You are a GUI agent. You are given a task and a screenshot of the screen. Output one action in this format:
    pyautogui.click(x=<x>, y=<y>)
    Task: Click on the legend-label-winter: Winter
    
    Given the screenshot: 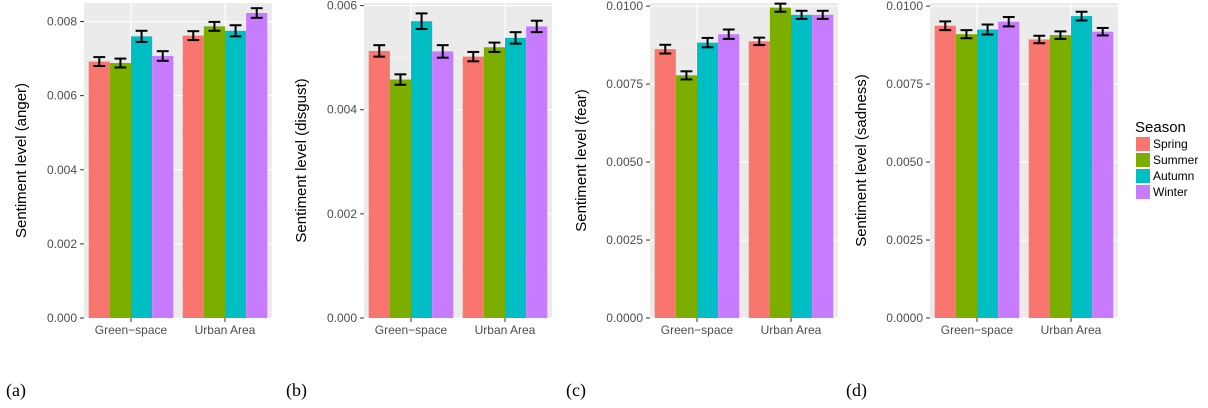 What is the action you would take?
    pyautogui.click(x=1170, y=192)
    